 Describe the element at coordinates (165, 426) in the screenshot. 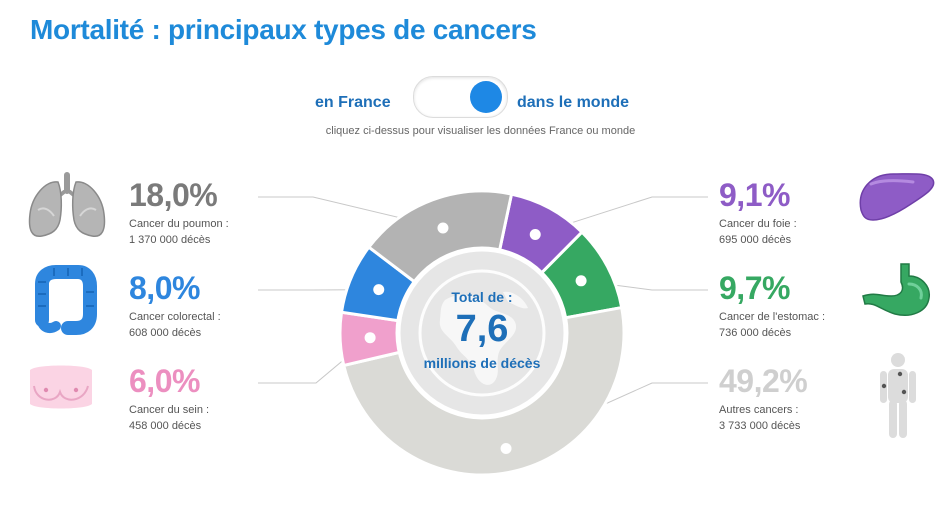

I see `value-sein: 458 000 décès` at that location.